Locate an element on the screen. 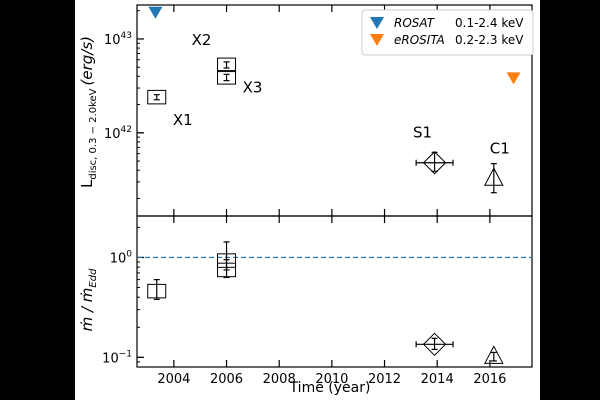  upper-limit-erosita is located at coordinates (513, 78).